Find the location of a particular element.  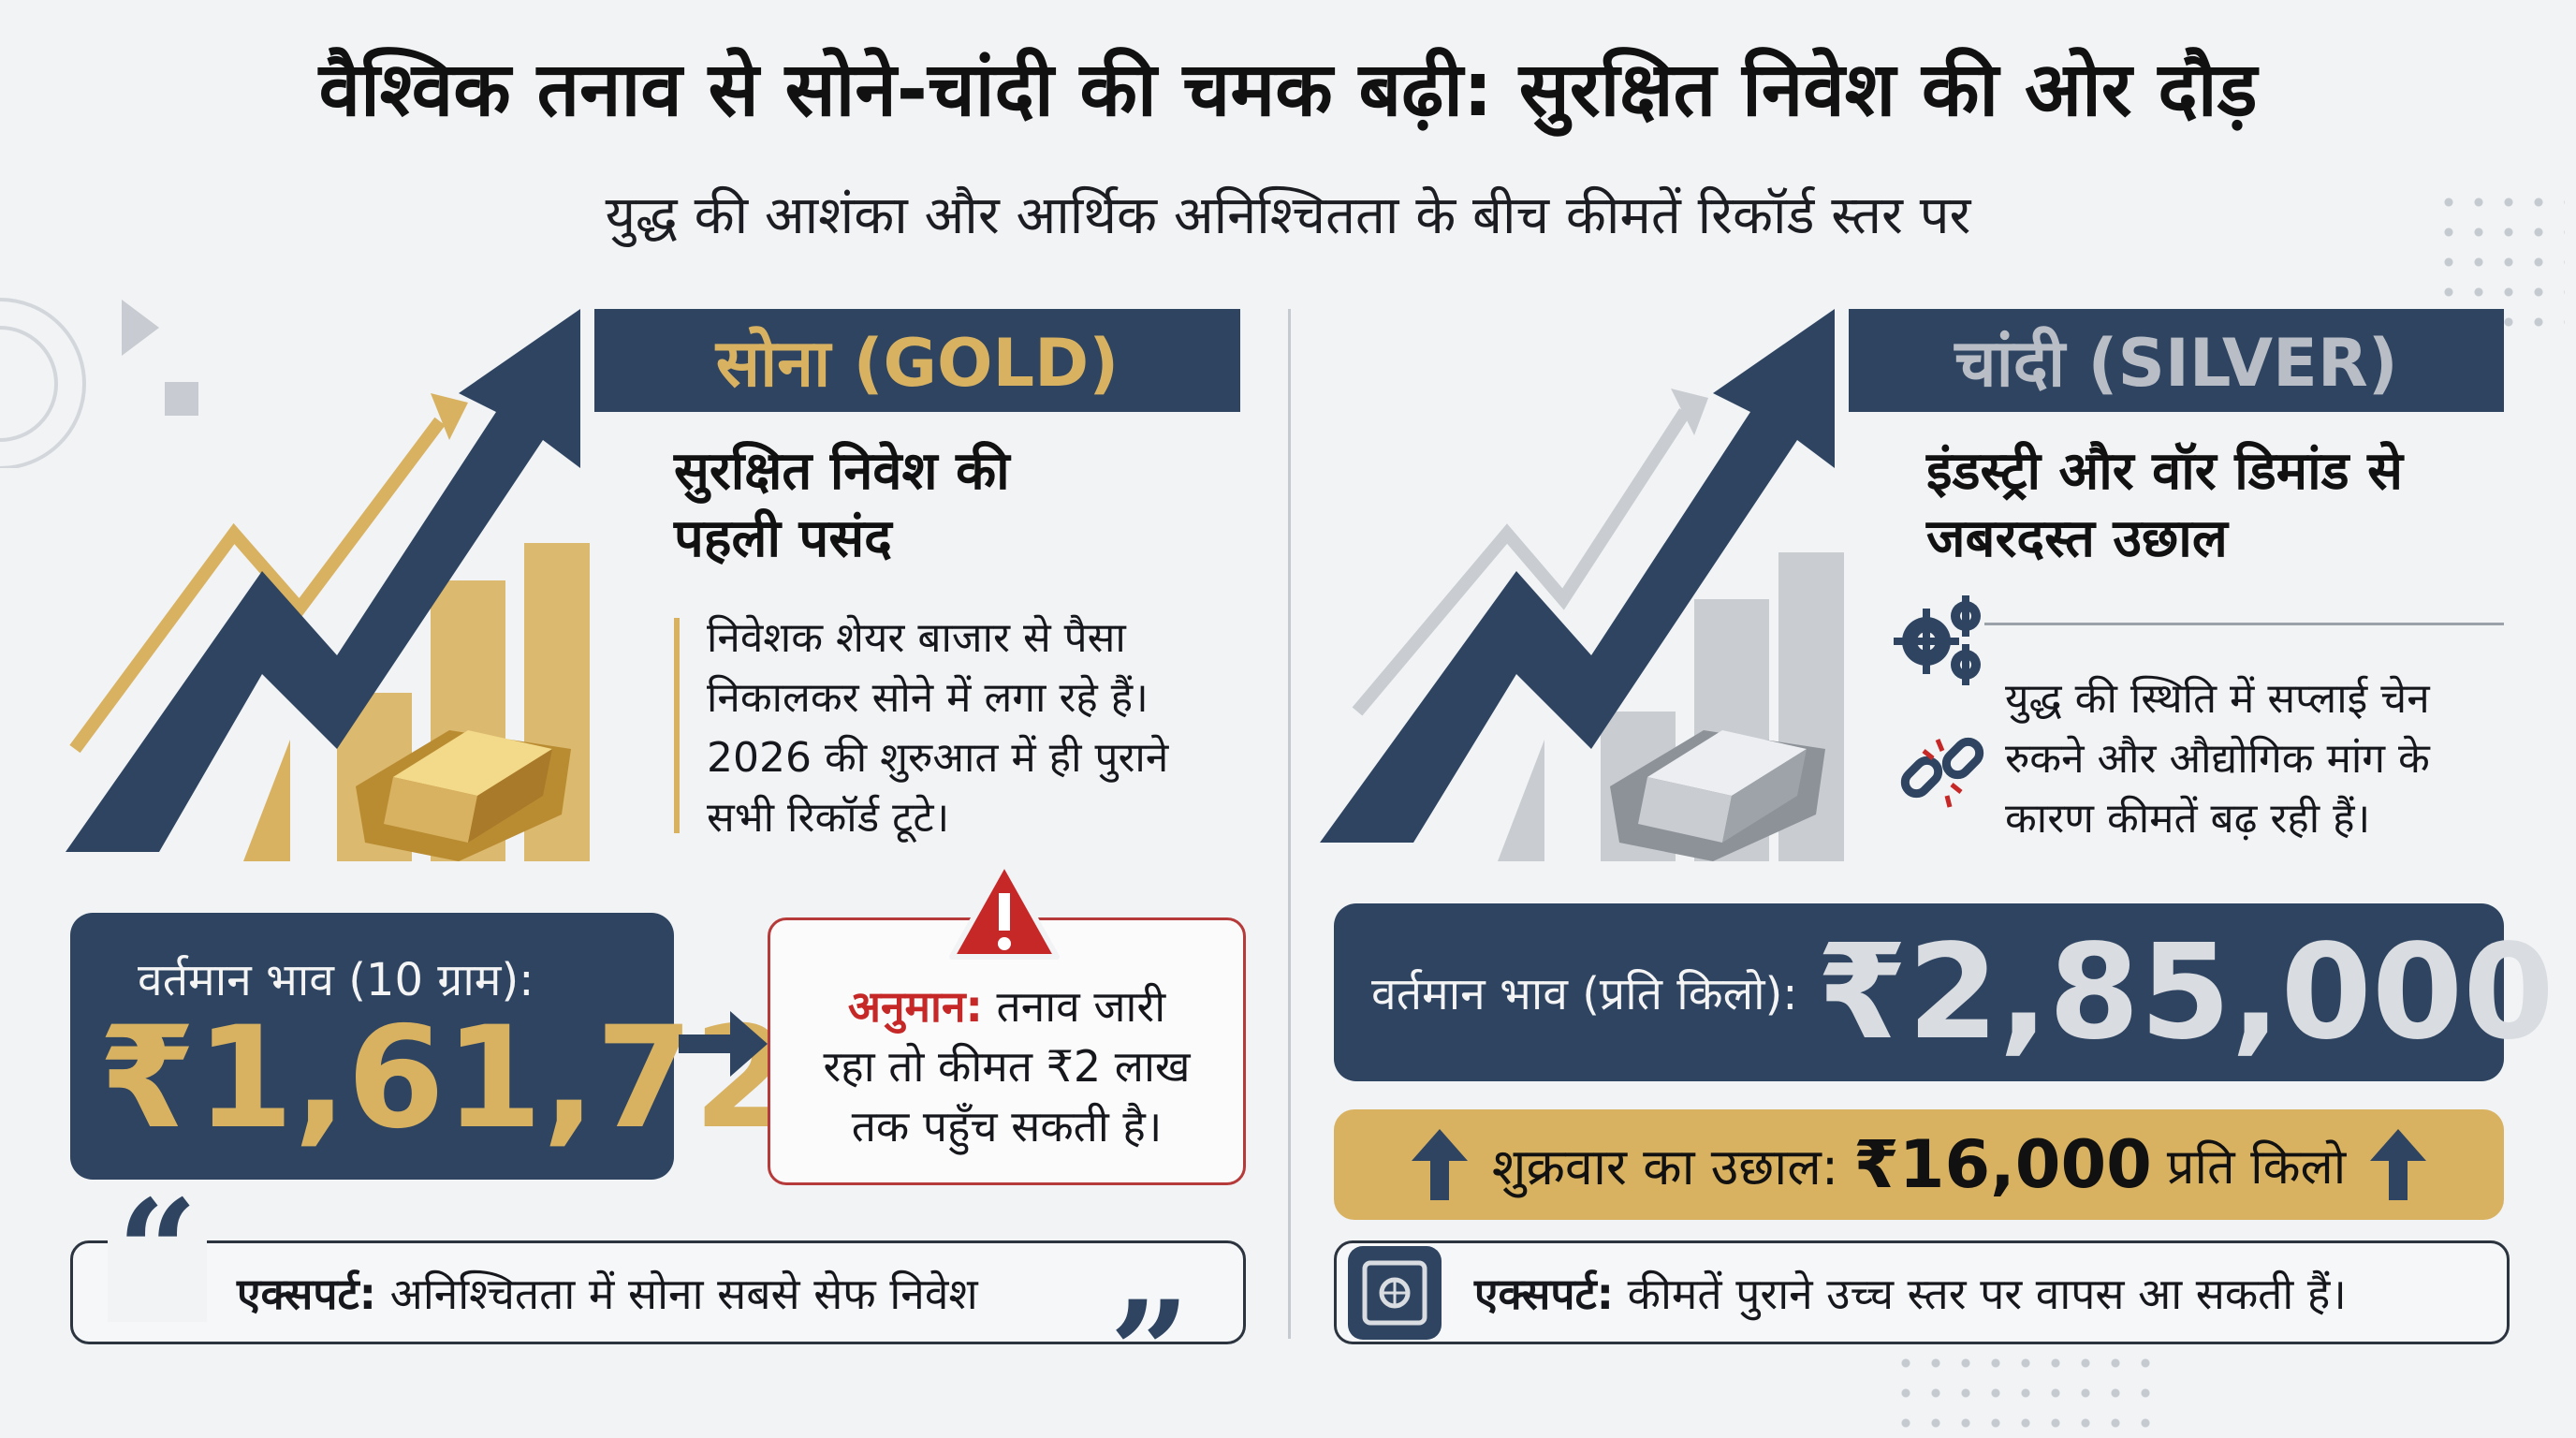

quote-close-icon: ” is located at coordinates (1150, 1352).